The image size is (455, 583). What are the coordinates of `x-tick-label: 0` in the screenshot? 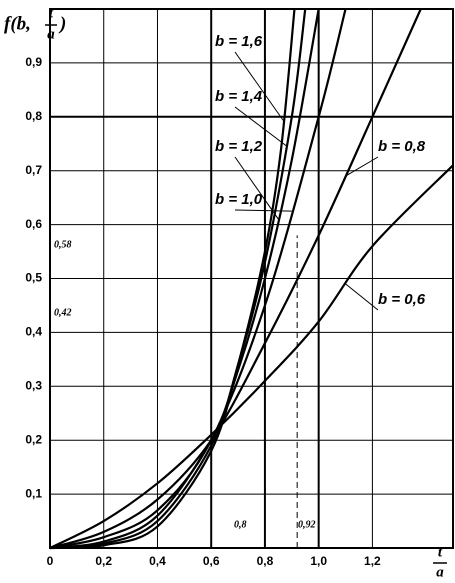 It's located at (50, 561).